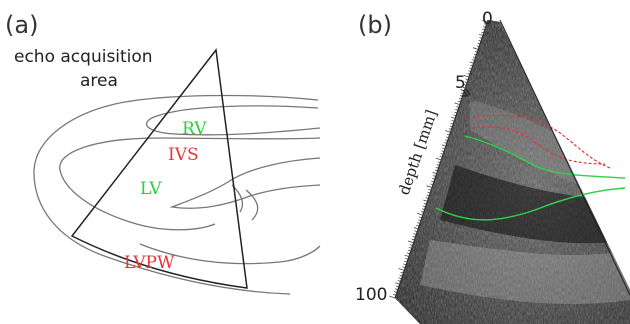 The width and height of the screenshot is (630, 324). Describe the element at coordinates (233, 120) in the screenshot. I see `heart-top-contour` at that location.